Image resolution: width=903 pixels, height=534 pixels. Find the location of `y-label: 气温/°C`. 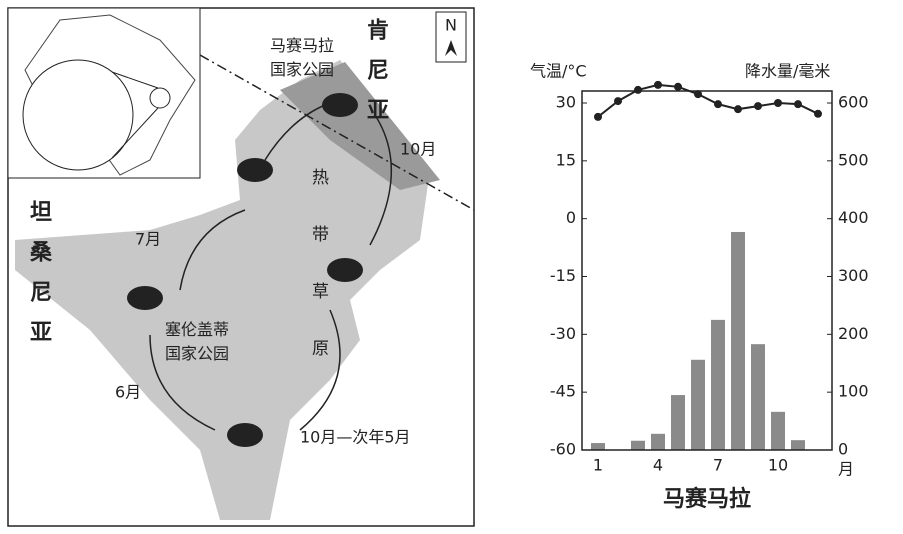

y-label: 气温/°C is located at coordinates (558, 71).